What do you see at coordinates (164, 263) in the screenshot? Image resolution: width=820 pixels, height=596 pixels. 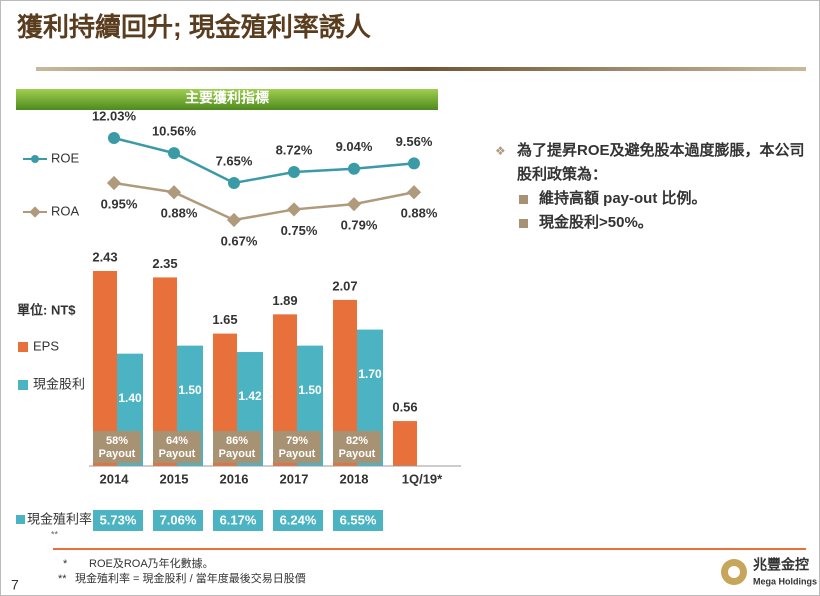 I see `data-label: 2.35` at bounding box center [164, 263].